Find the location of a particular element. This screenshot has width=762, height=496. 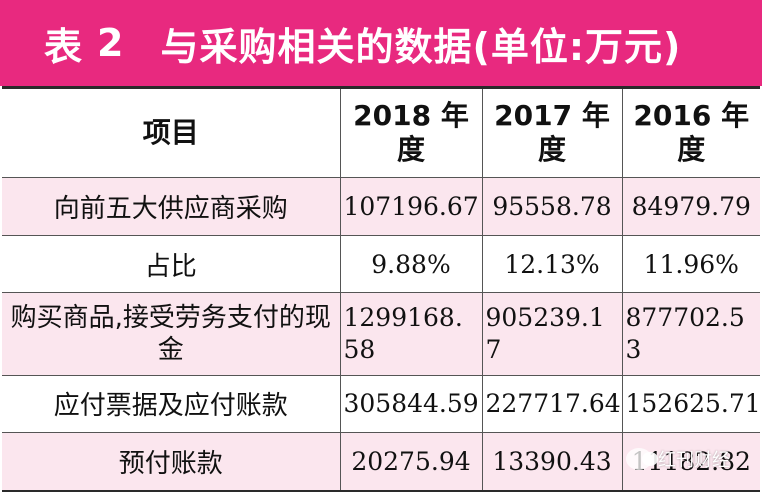

table-row: 占比 9.88% 12.13% 11.96% is located at coordinates (381, 263).